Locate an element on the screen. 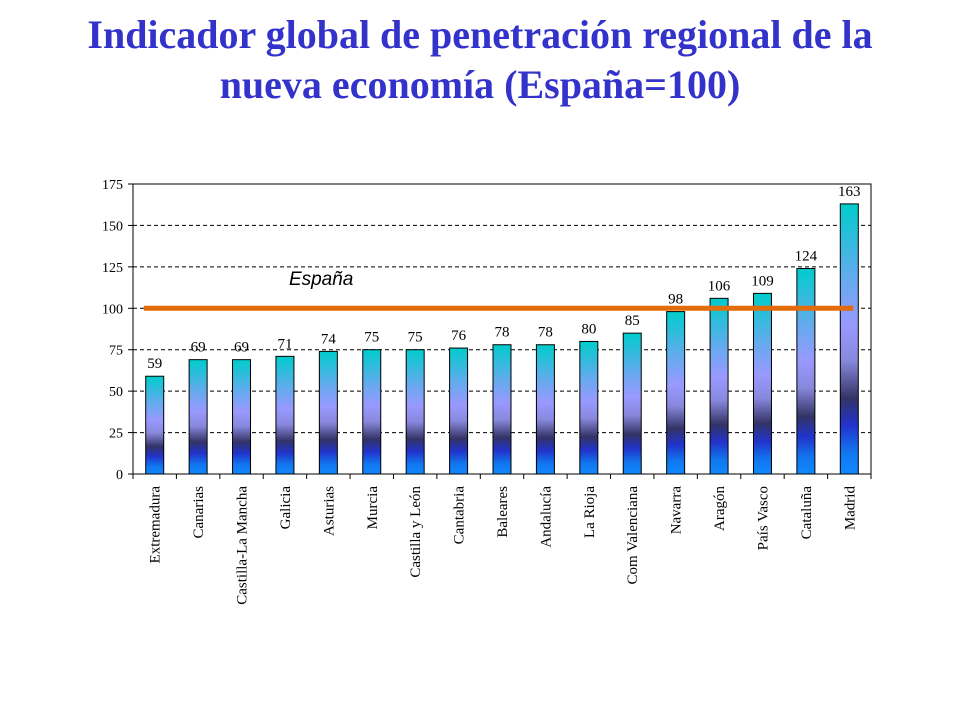  reference-line-group: España is located at coordinates (498, 290).